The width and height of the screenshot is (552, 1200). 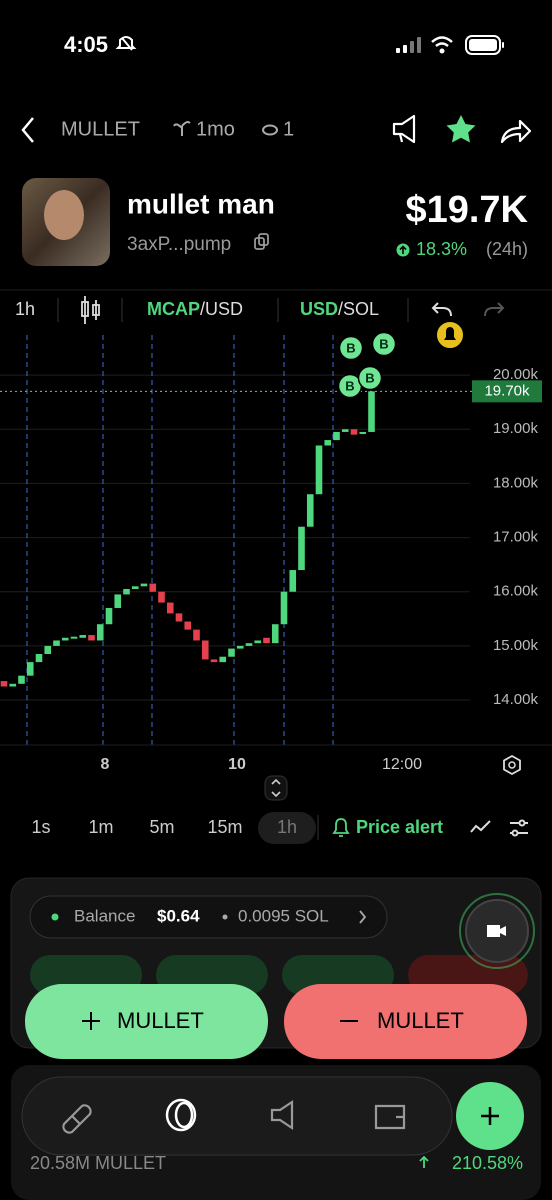 I want to click on balance-usd: $0.64, so click(x=178, y=915).